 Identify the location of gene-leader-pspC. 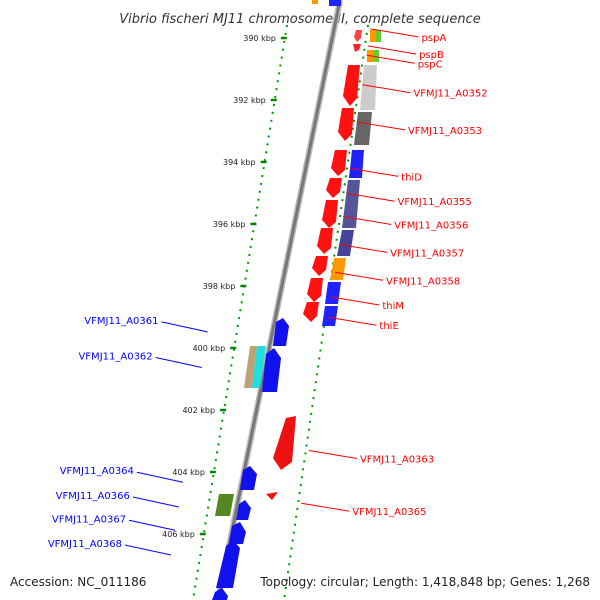
(390, 59).